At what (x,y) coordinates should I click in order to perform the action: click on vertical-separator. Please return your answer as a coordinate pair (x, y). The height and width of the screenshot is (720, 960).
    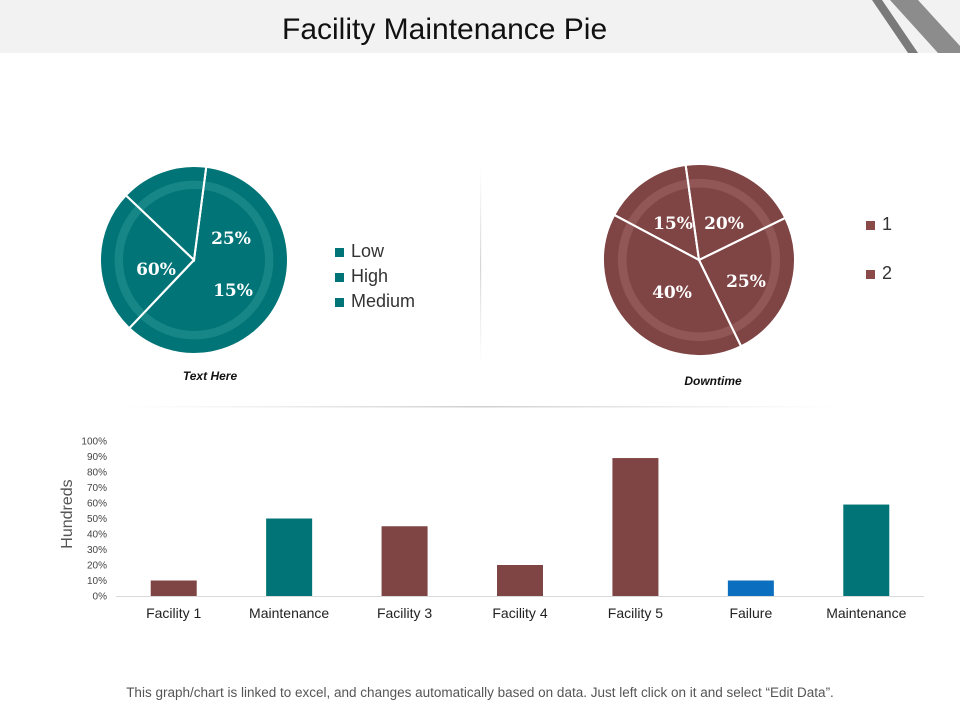
    Looking at the image, I should click on (481, 265).